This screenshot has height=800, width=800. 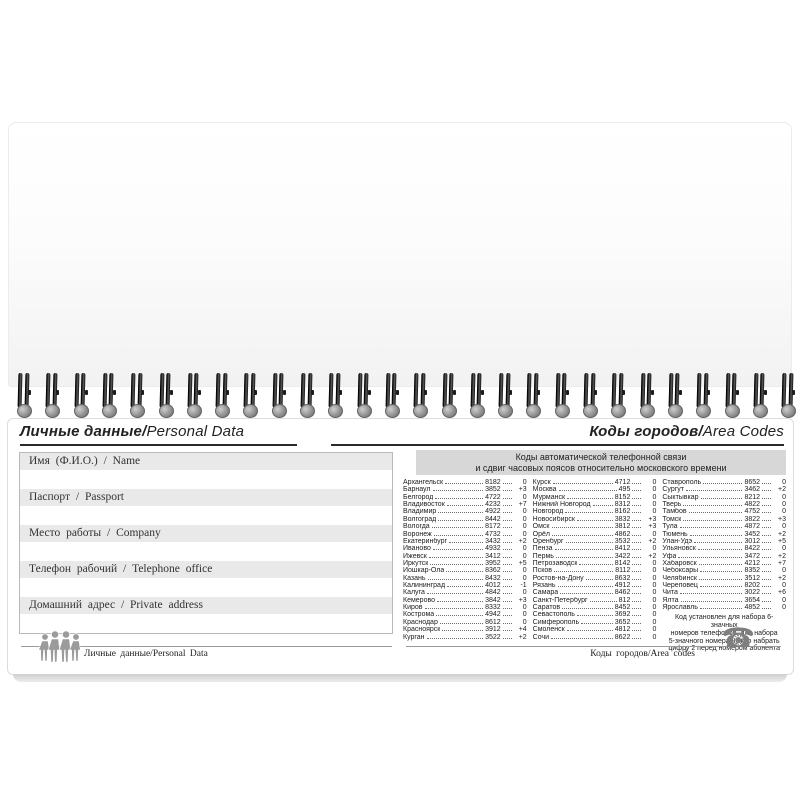 I want to click on city-name: Йошкар-Ола, so click(x=424, y=571).